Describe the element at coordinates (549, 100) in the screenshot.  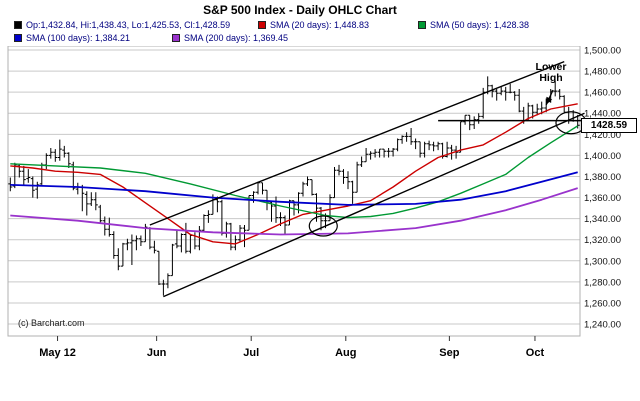
I see `annotation-arrowhead` at that location.